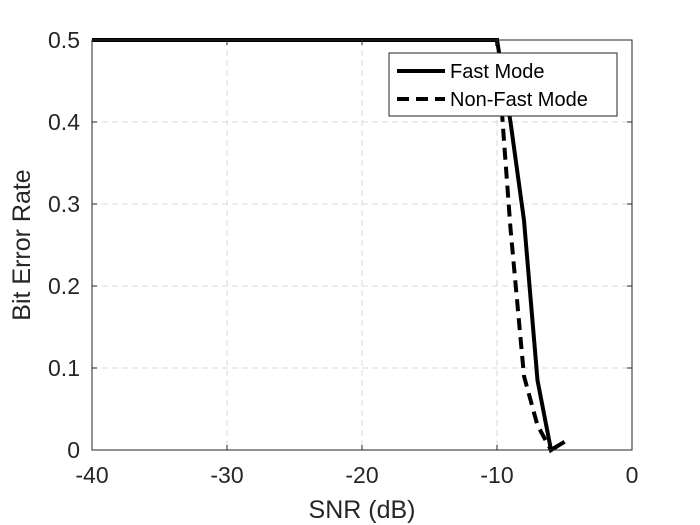 This screenshot has width=700, height=525. I want to click on y-tick-label: 0.1, so click(64, 368).